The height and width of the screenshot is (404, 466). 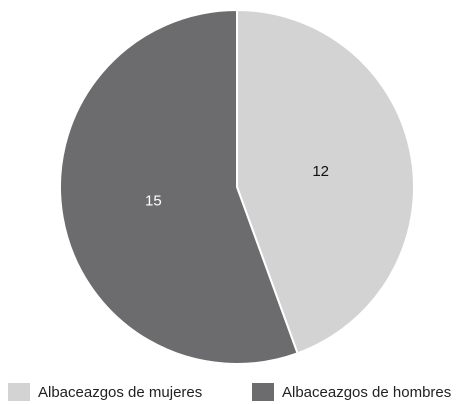 I want to click on data-label: 15, so click(x=153, y=201).